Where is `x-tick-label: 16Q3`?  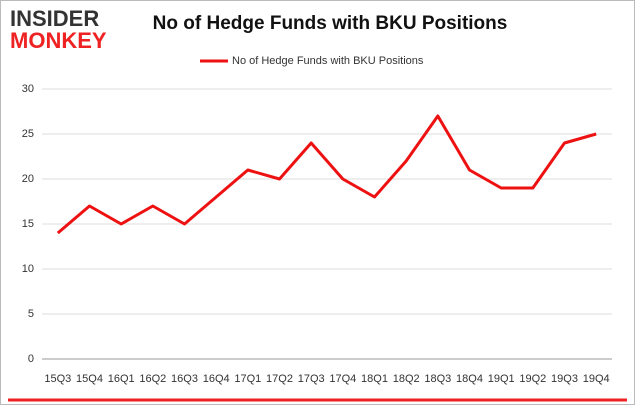 x-tick-label: 16Q3 is located at coordinates (184, 379).